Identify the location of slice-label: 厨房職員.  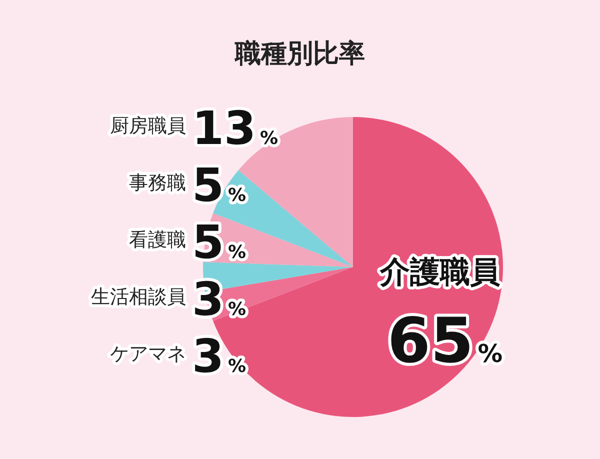
(148, 126).